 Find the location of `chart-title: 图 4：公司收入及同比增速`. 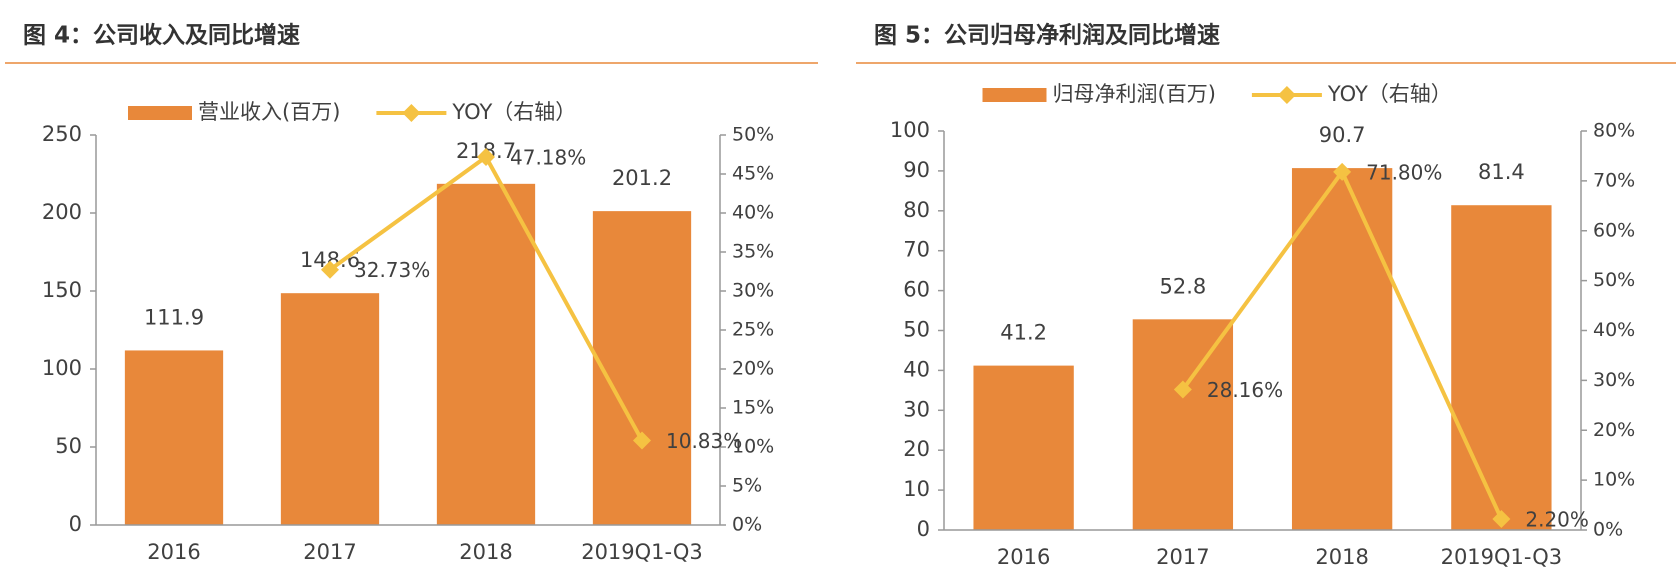

chart-title: 图 4：公司收入及同比增速 is located at coordinates (161, 35).